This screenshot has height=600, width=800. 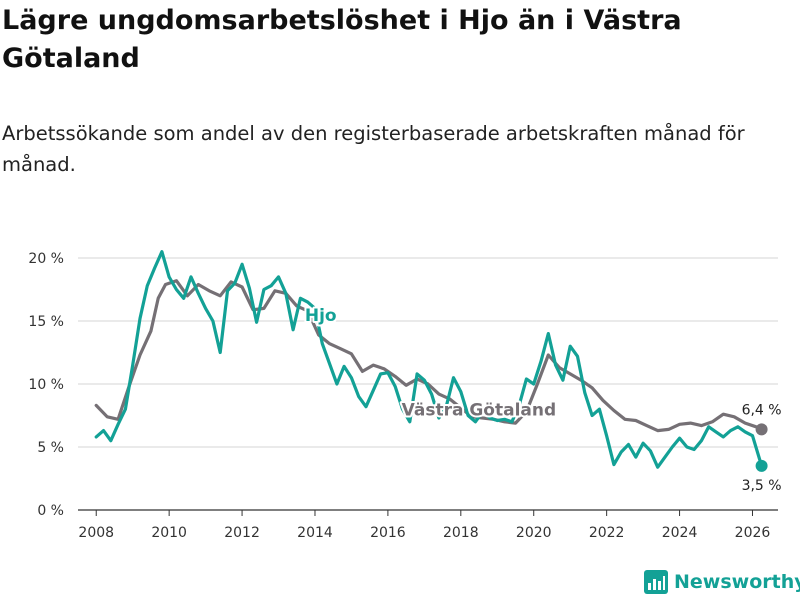 I want to click on x-tick-label: 2018, so click(x=461, y=533).